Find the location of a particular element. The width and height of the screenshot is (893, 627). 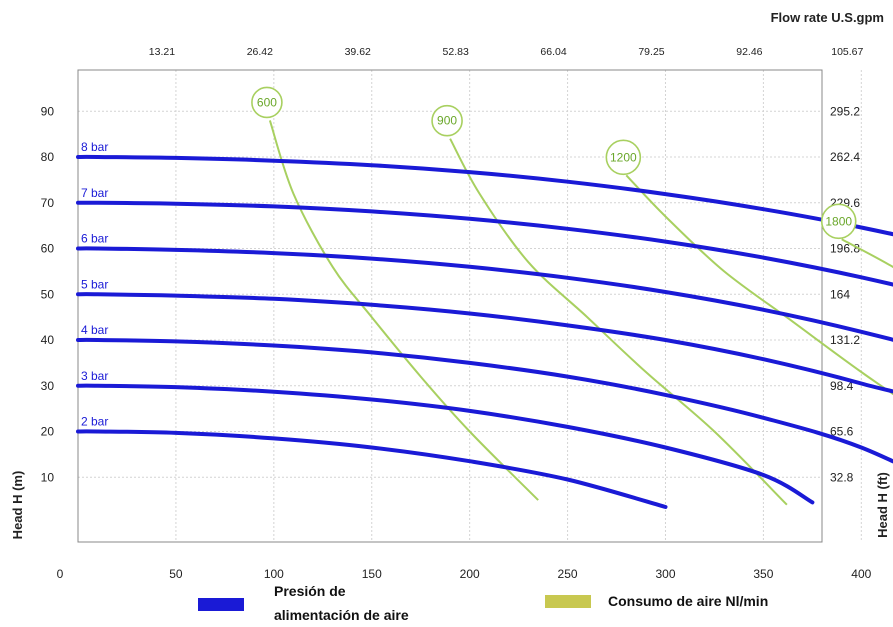

left-axis-title: Head H (m) is located at coordinates (17, 505).